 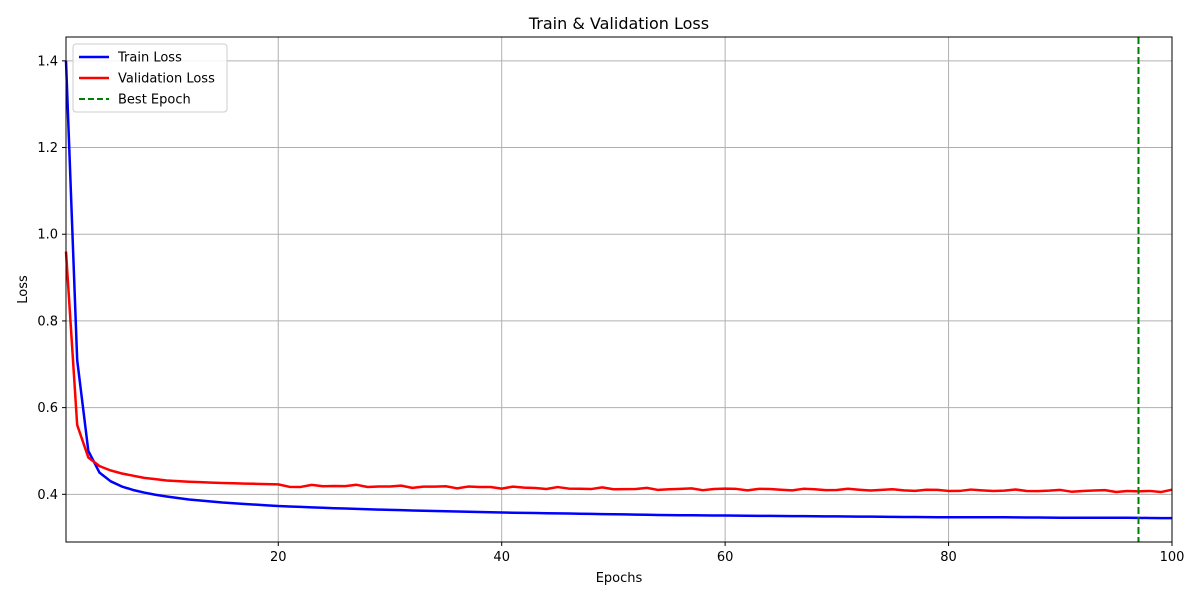 What do you see at coordinates (47, 148) in the screenshot?
I see `y-tick-label: 1.2` at bounding box center [47, 148].